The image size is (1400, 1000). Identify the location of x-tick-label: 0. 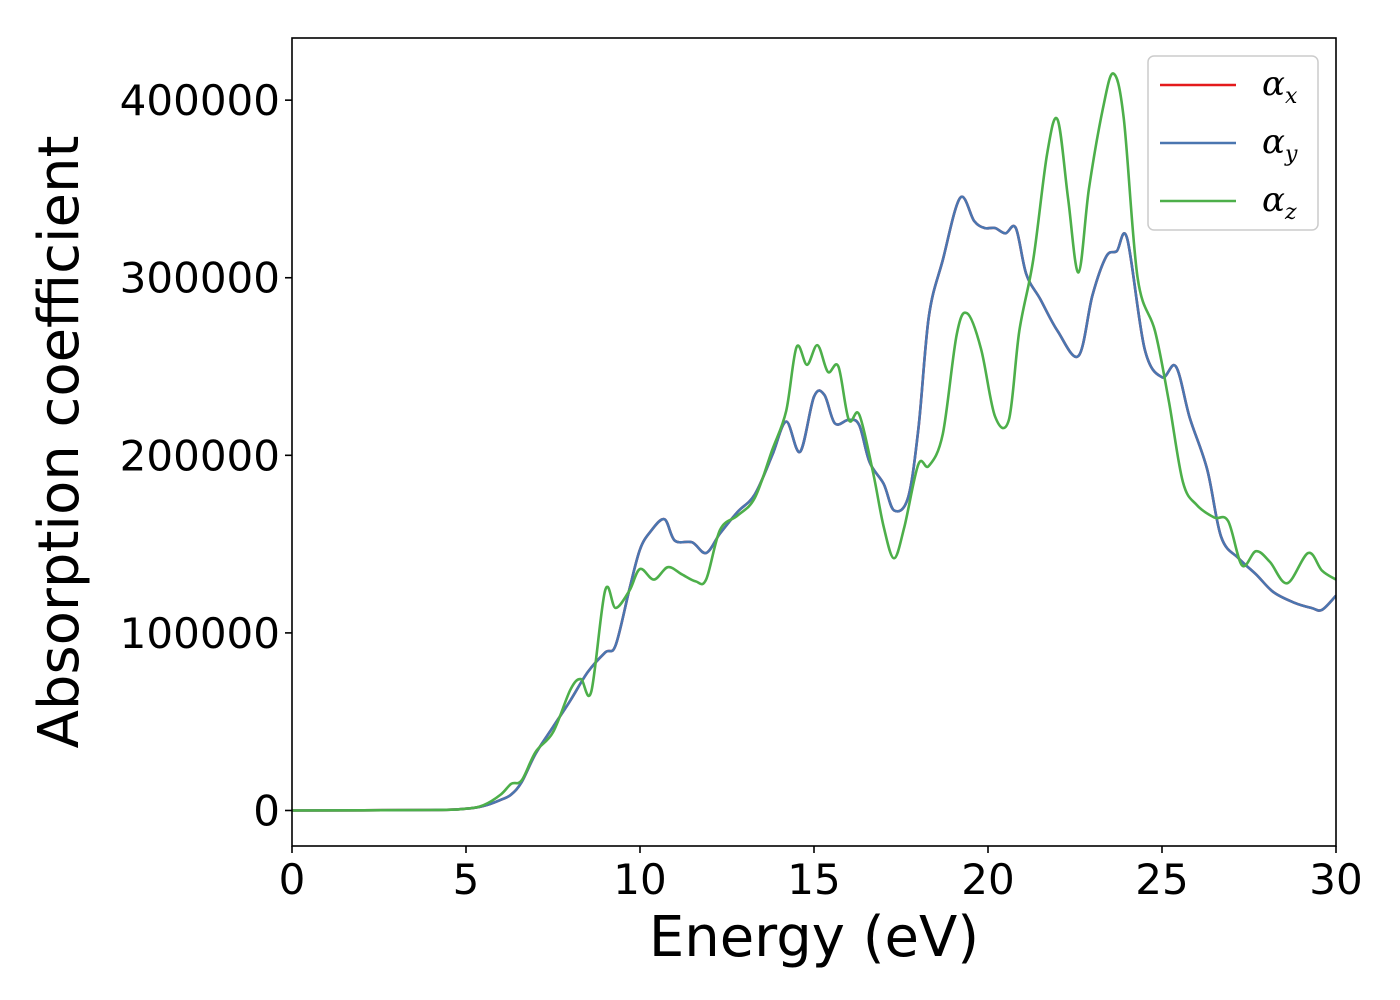
(292, 879).